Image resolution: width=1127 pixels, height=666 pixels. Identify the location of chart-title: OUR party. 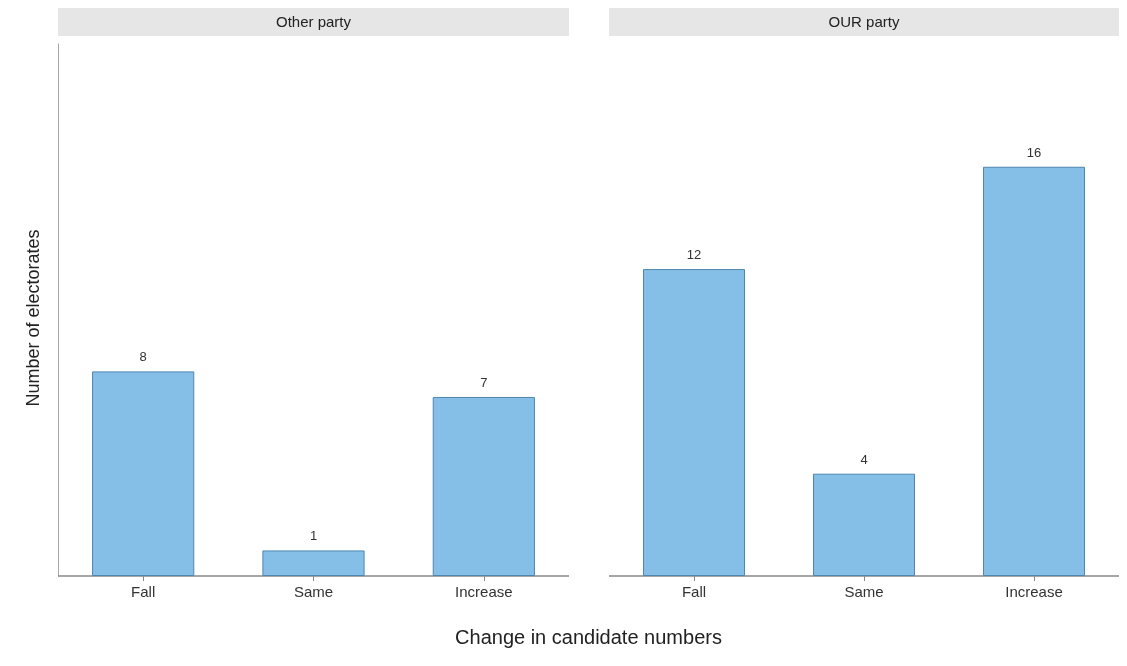
(864, 22).